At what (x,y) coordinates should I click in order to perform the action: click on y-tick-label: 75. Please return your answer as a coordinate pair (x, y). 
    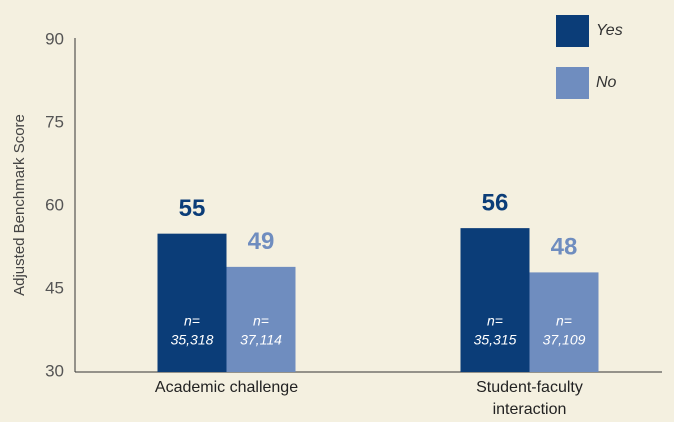
    Looking at the image, I should click on (54, 121).